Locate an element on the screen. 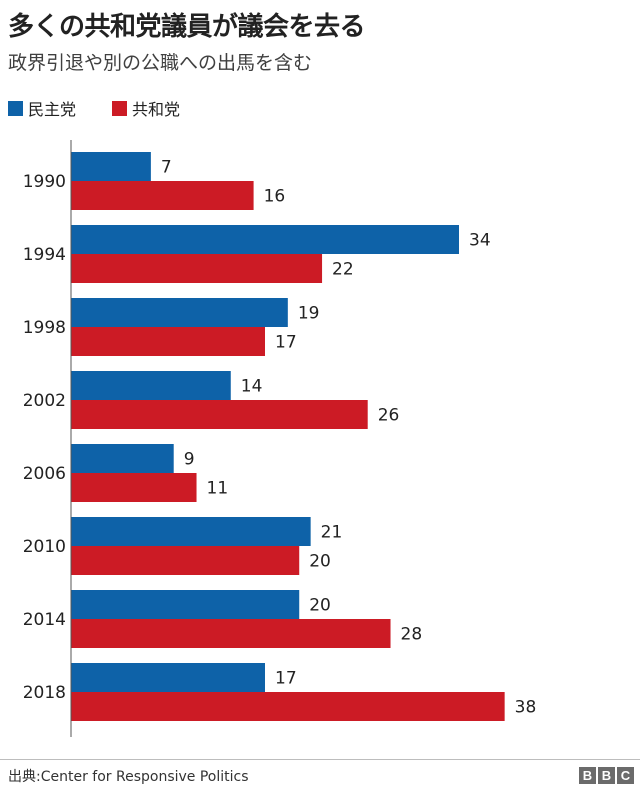  legend-item-democrat: 民主党 is located at coordinates (42, 108).